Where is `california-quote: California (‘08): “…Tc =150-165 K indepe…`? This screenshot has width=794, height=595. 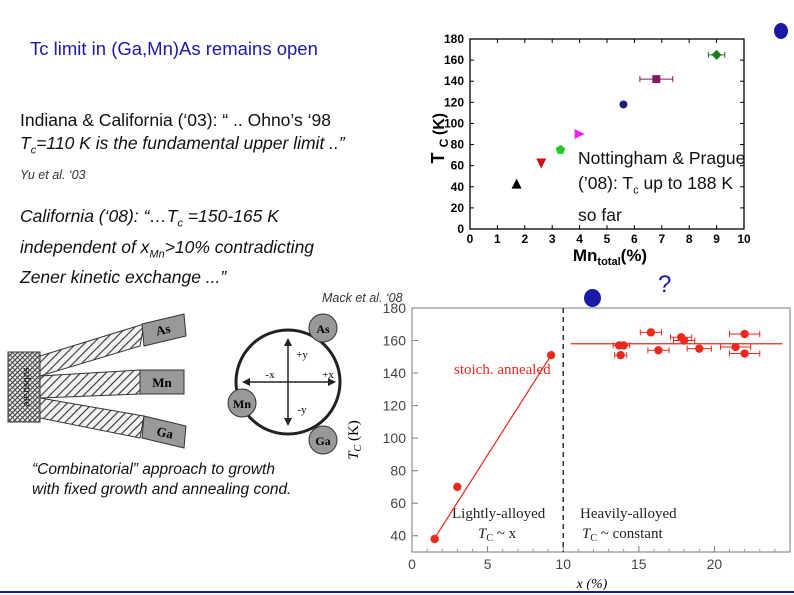
california-quote: California (‘08): “…Tc =150-165 K indepe… is located at coordinates (167, 247).